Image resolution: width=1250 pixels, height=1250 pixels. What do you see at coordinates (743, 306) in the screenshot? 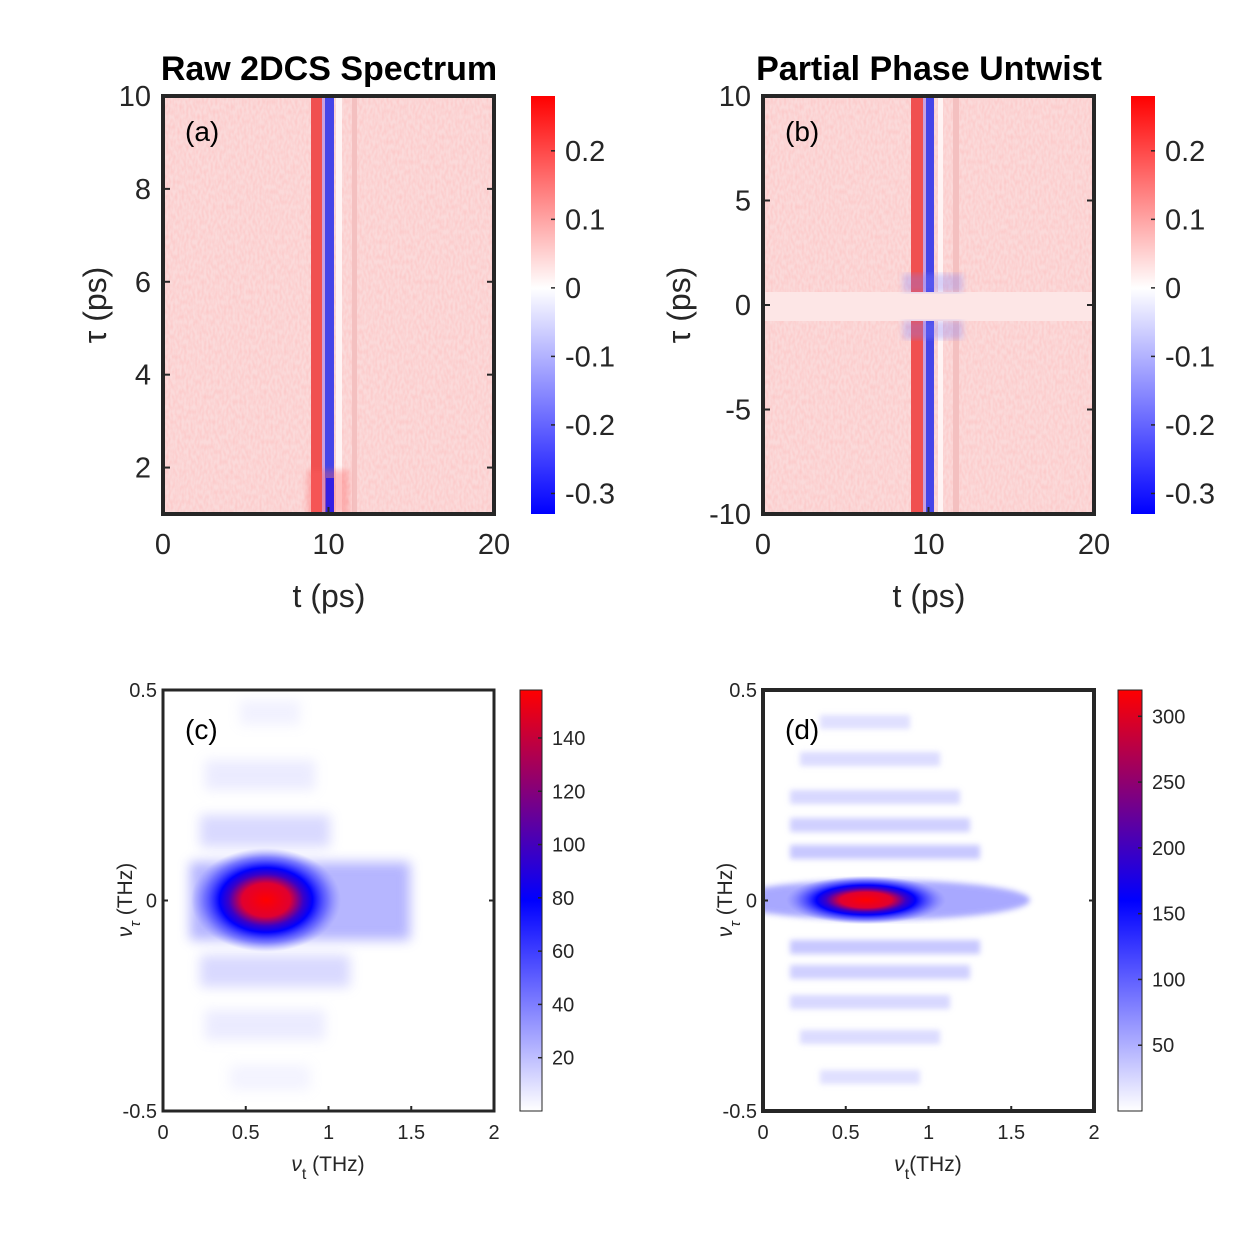
I see `panel-b-ytick-label: 0` at bounding box center [743, 306].